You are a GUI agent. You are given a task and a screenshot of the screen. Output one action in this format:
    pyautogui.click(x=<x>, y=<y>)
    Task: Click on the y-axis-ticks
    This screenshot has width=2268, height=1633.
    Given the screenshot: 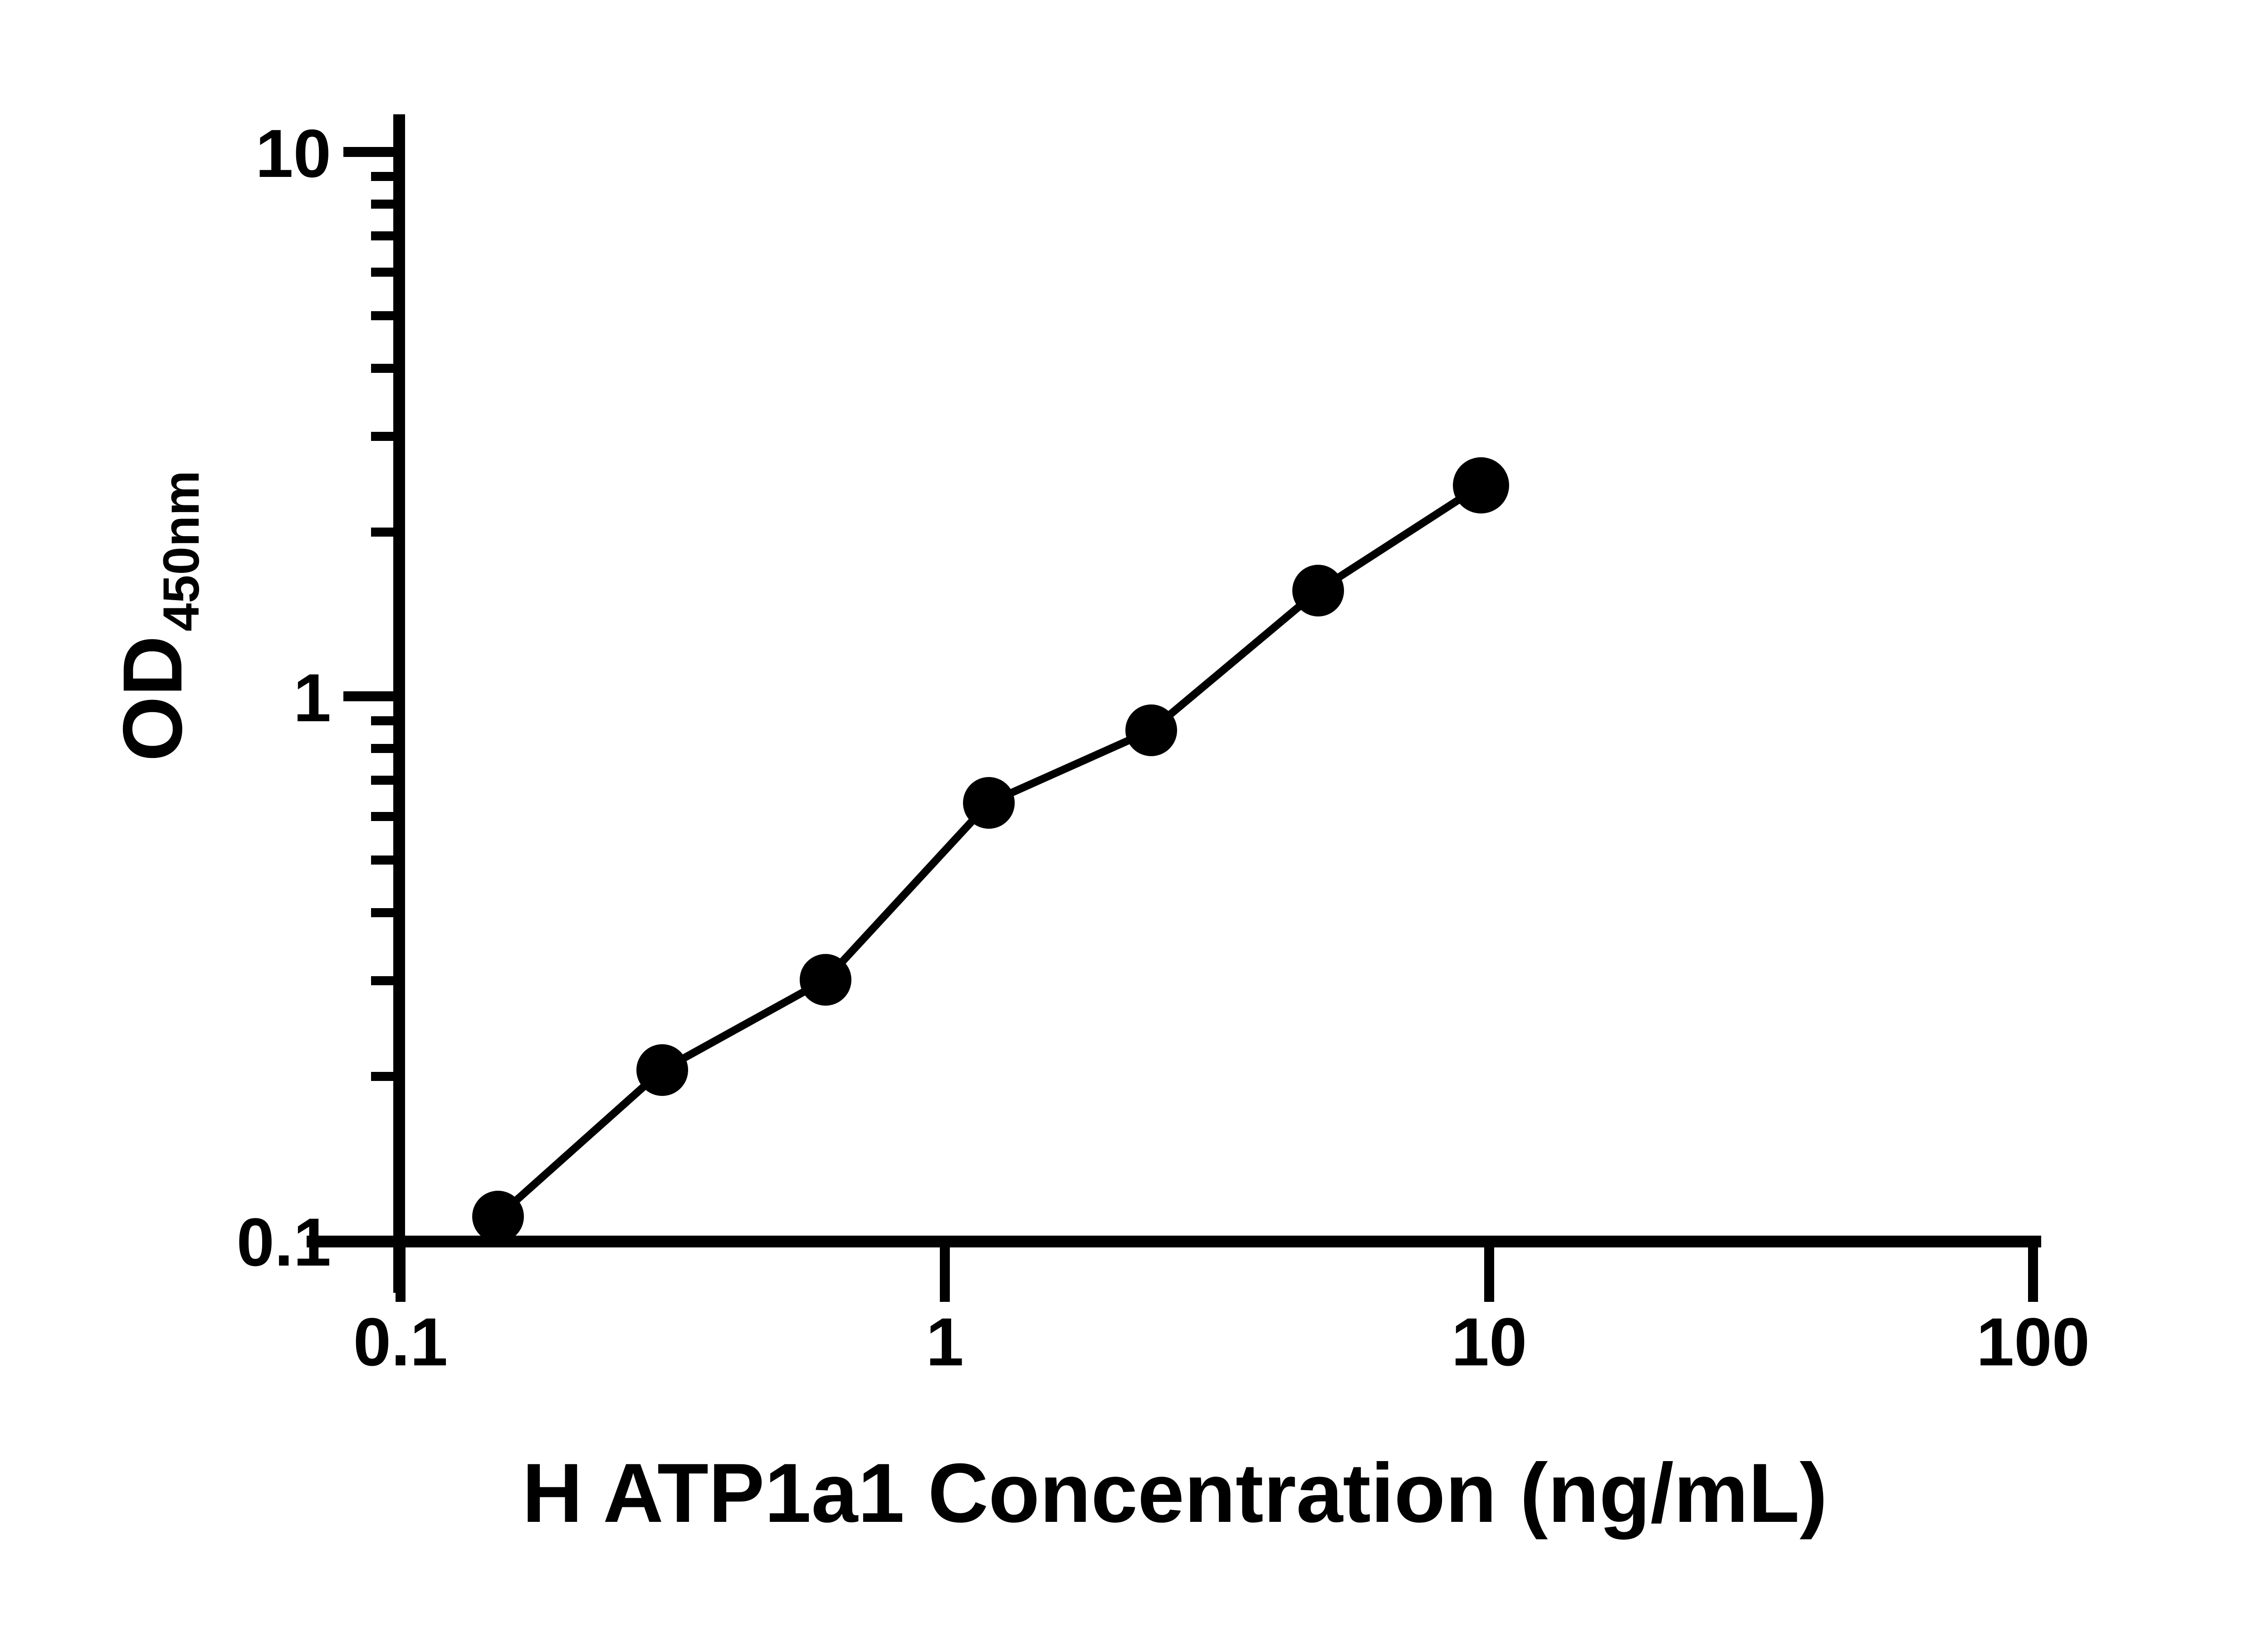 What is the action you would take?
    pyautogui.click(x=371, y=696)
    